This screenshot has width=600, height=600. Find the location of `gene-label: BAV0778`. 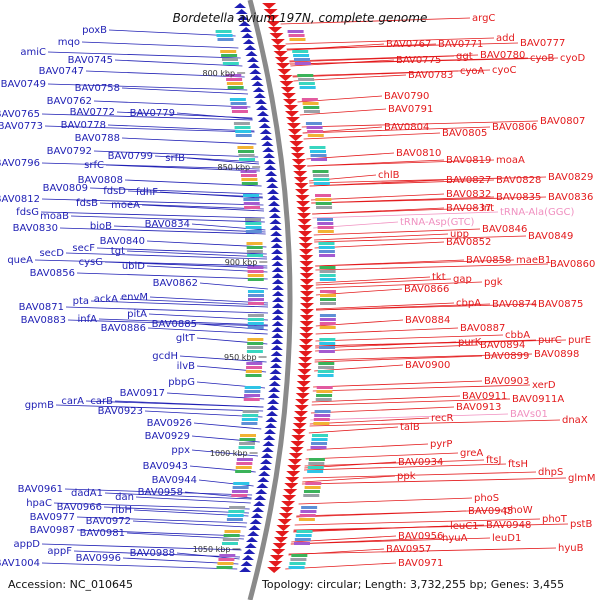

gene-label: BAV0778 is located at coordinates (83, 125).